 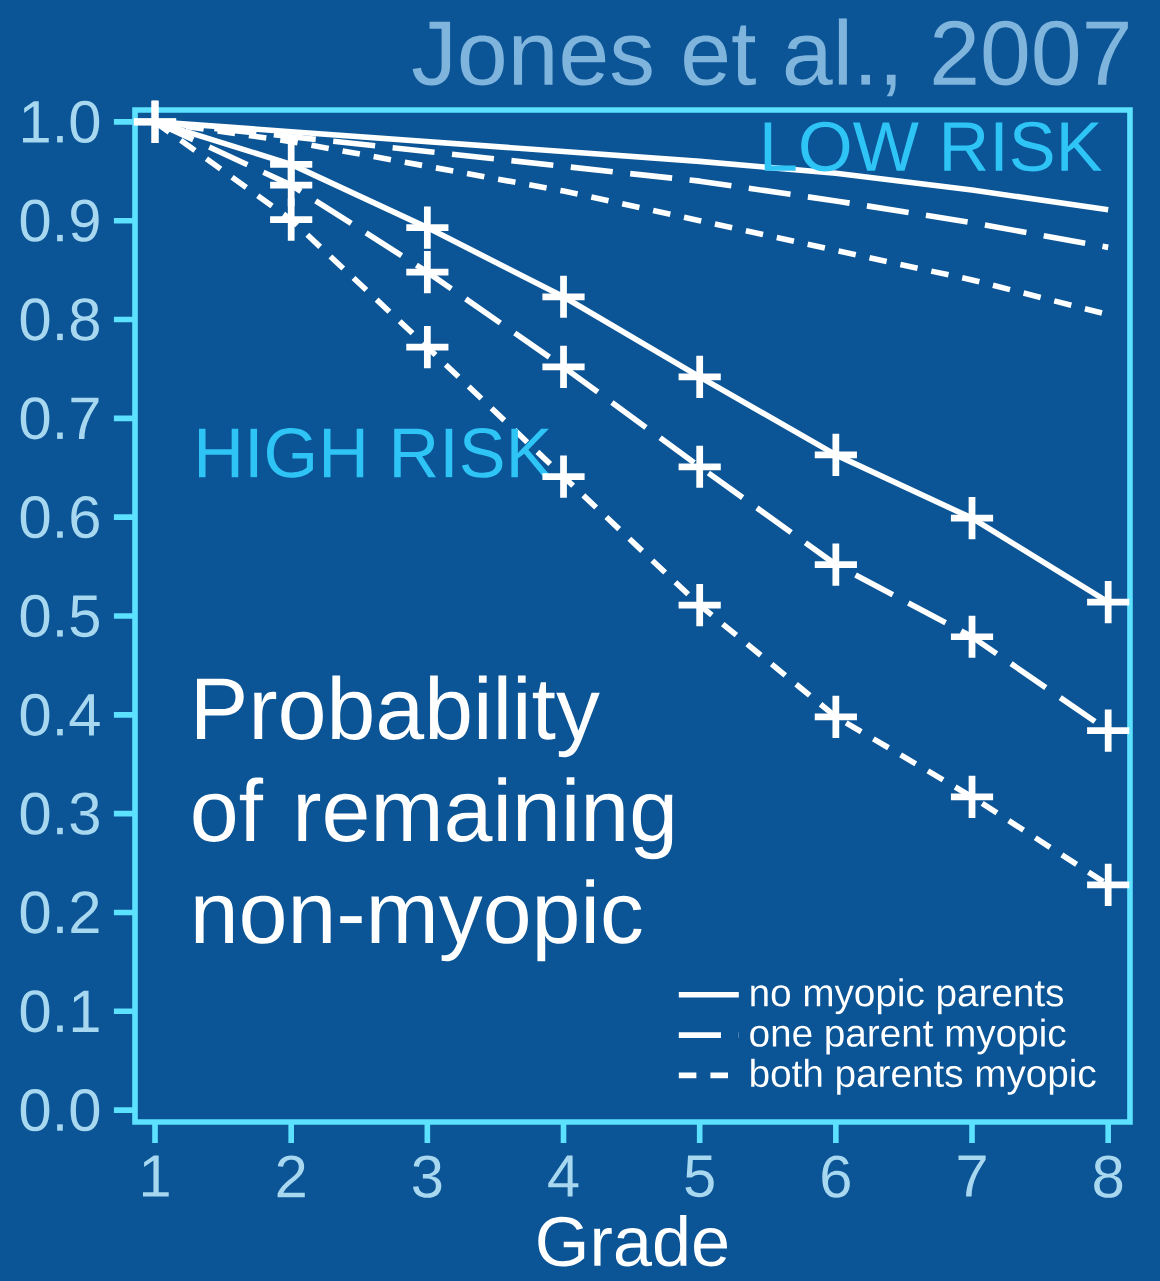 I want to click on y-tick-label: 0.3, so click(x=59, y=813).